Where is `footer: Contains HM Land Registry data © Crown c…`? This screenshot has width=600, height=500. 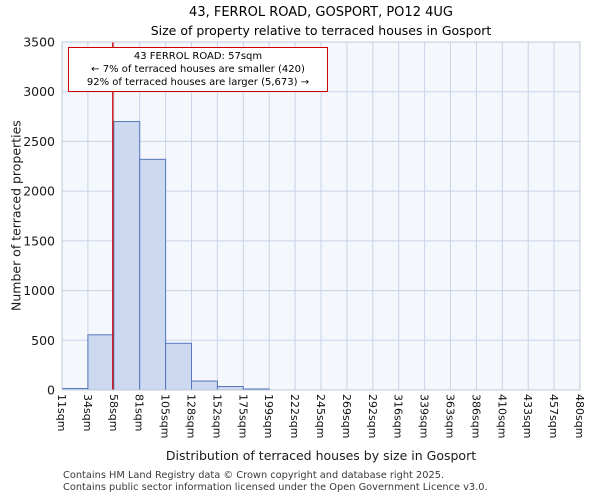
footer: Contains HM Land Registry data © Crown c… is located at coordinates (275, 481).